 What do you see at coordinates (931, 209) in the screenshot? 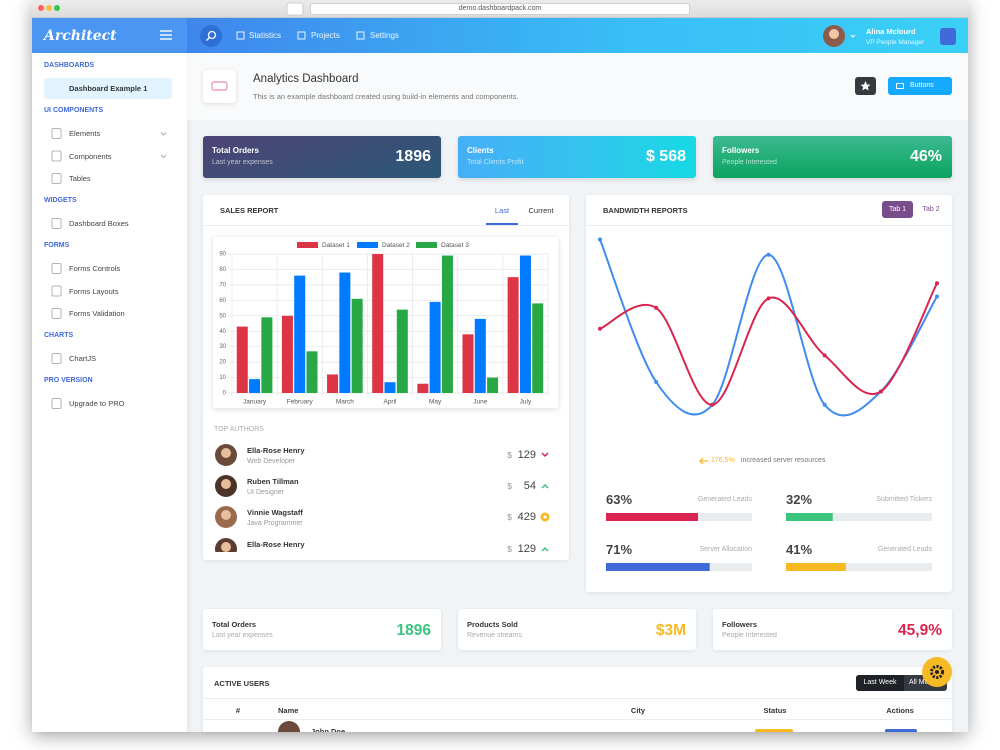
I see `tab: Tab 2` at bounding box center [931, 209].